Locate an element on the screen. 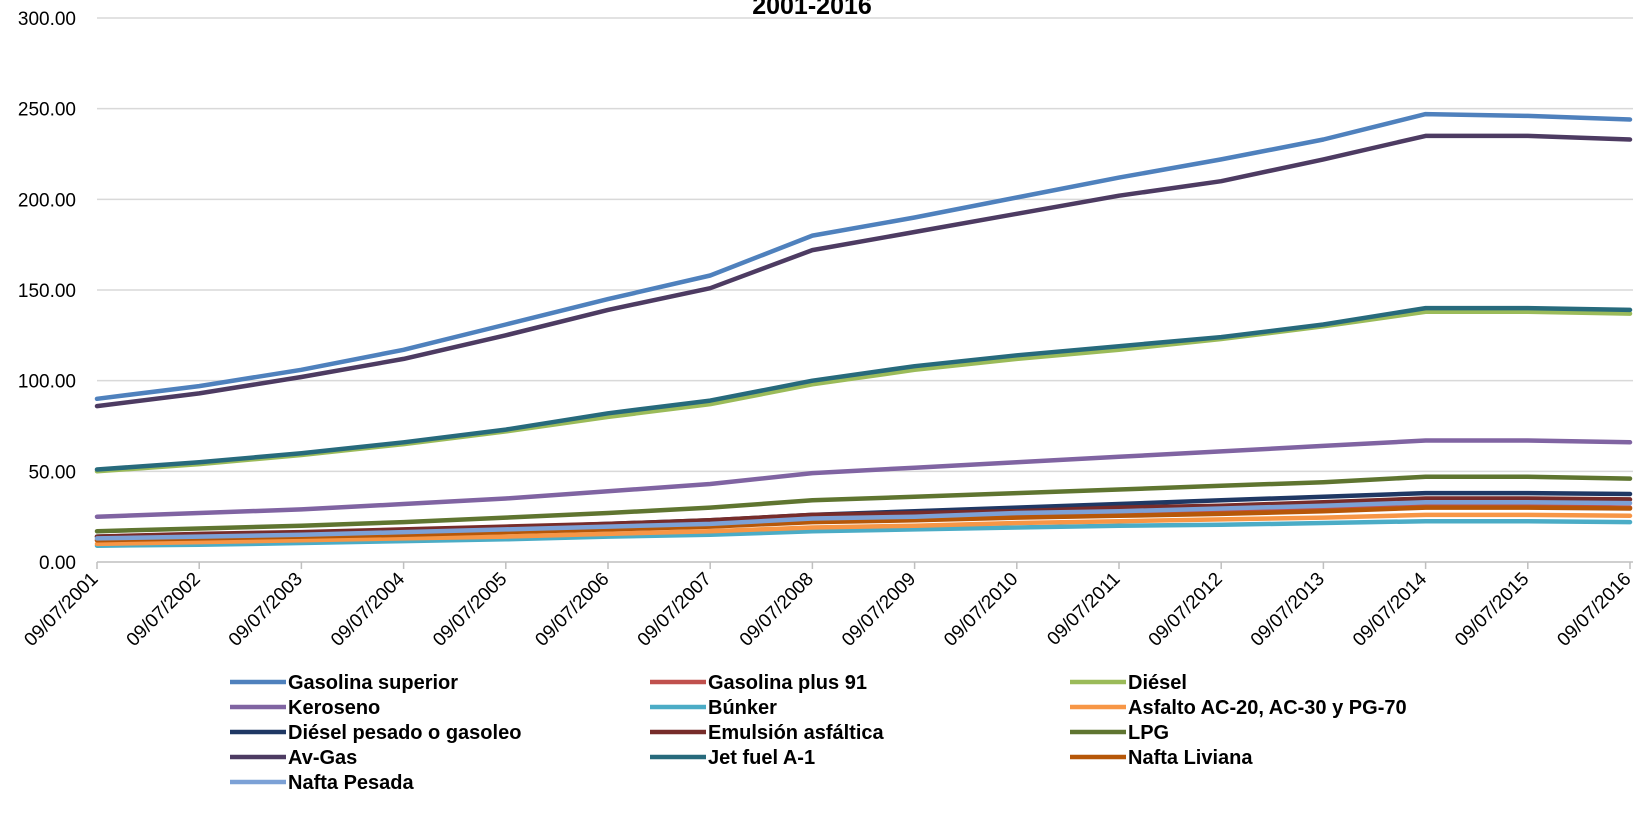 The height and width of the screenshot is (825, 1633). y-tick-label: 150.00 is located at coordinates (47, 291).